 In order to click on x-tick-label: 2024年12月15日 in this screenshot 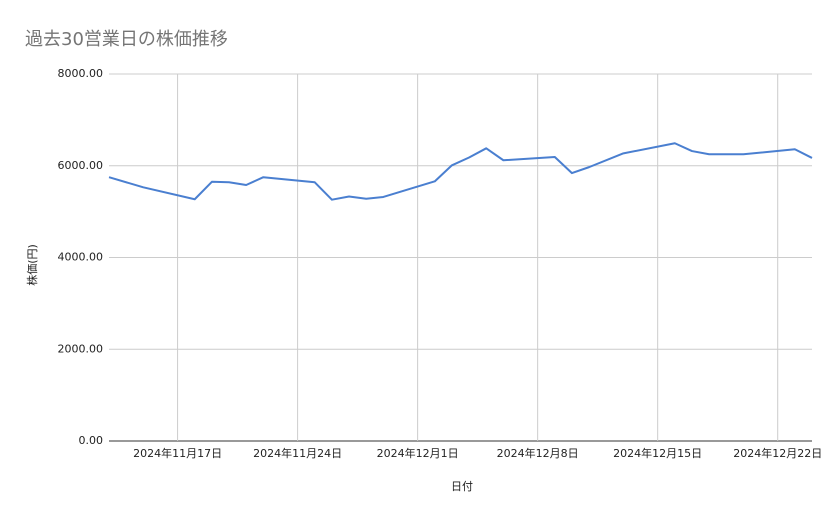, I will do `click(657, 453)`.